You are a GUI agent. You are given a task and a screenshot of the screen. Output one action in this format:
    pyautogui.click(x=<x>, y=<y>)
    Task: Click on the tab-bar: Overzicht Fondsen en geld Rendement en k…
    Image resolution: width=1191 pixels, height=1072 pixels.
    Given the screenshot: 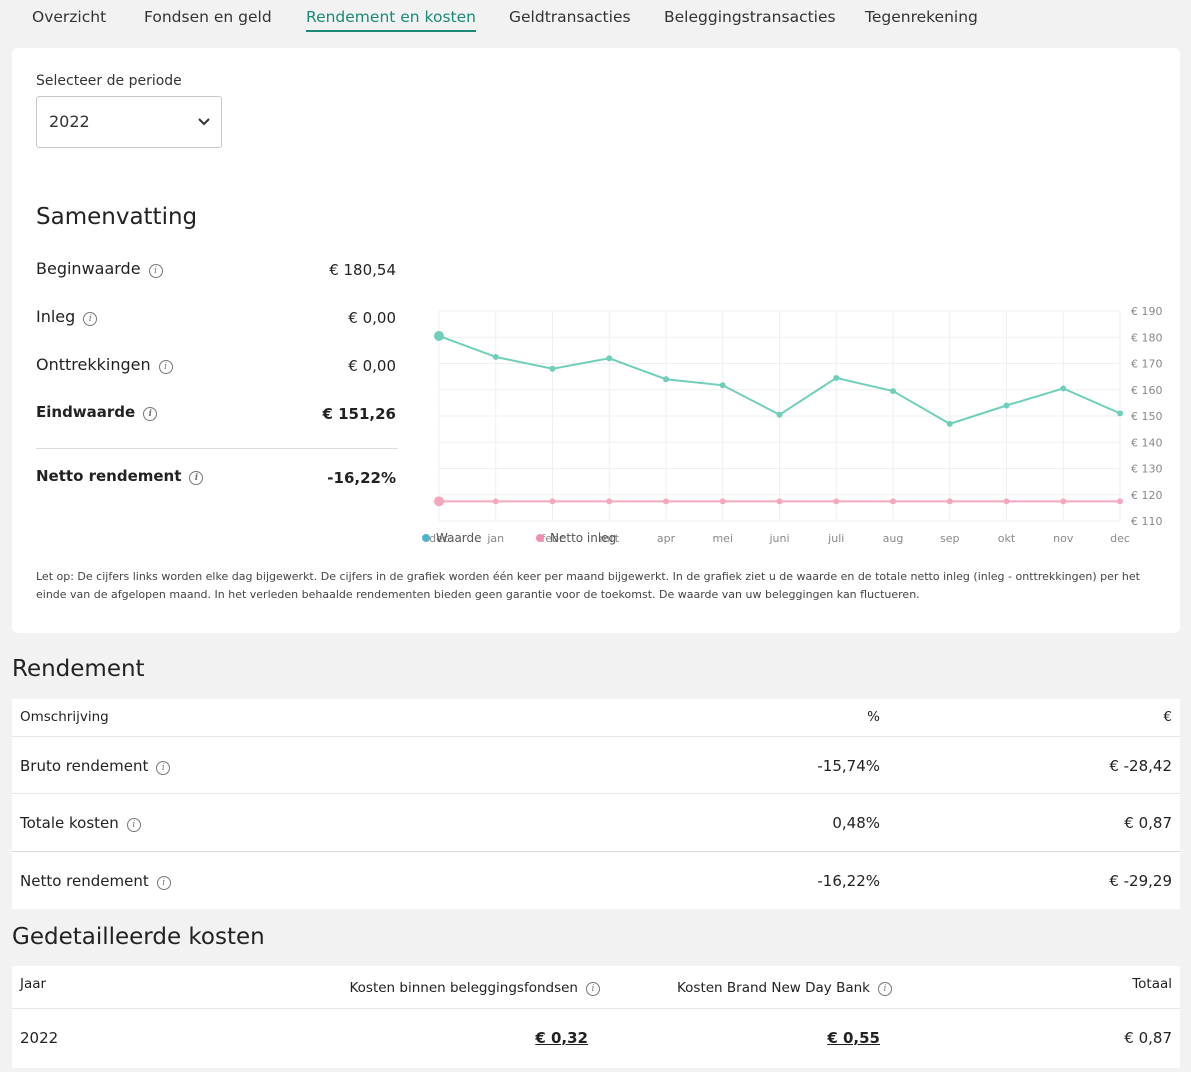 What is the action you would take?
    pyautogui.click(x=595, y=20)
    